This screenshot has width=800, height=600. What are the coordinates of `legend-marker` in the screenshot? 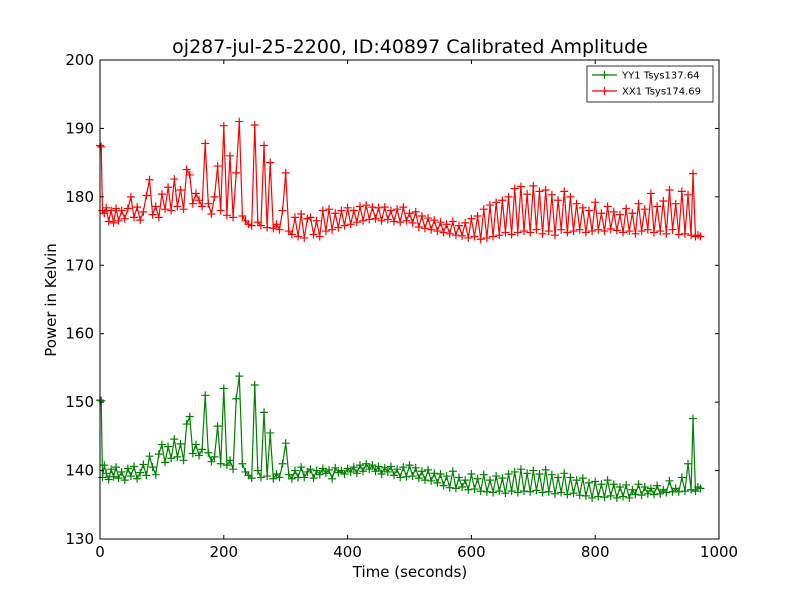 It's located at (604, 91).